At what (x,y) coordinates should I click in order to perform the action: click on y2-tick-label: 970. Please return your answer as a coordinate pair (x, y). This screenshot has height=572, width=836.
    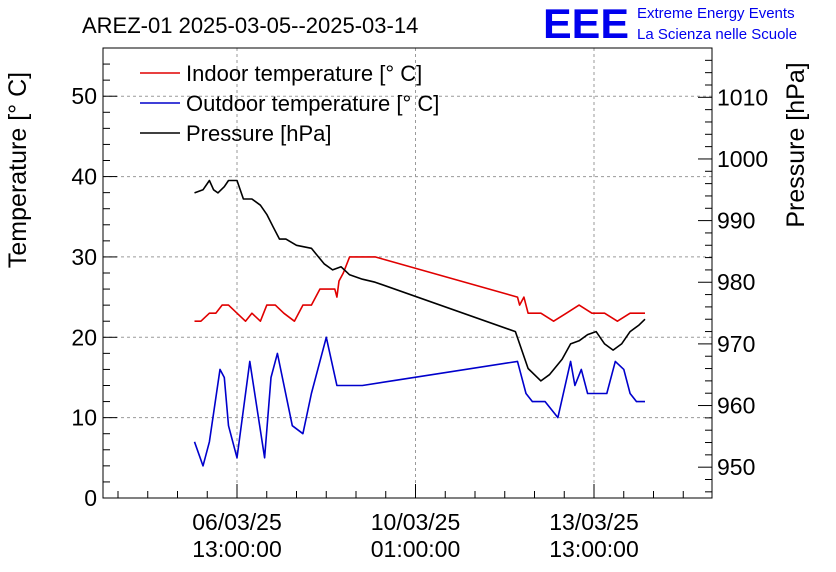
    Looking at the image, I should click on (736, 344).